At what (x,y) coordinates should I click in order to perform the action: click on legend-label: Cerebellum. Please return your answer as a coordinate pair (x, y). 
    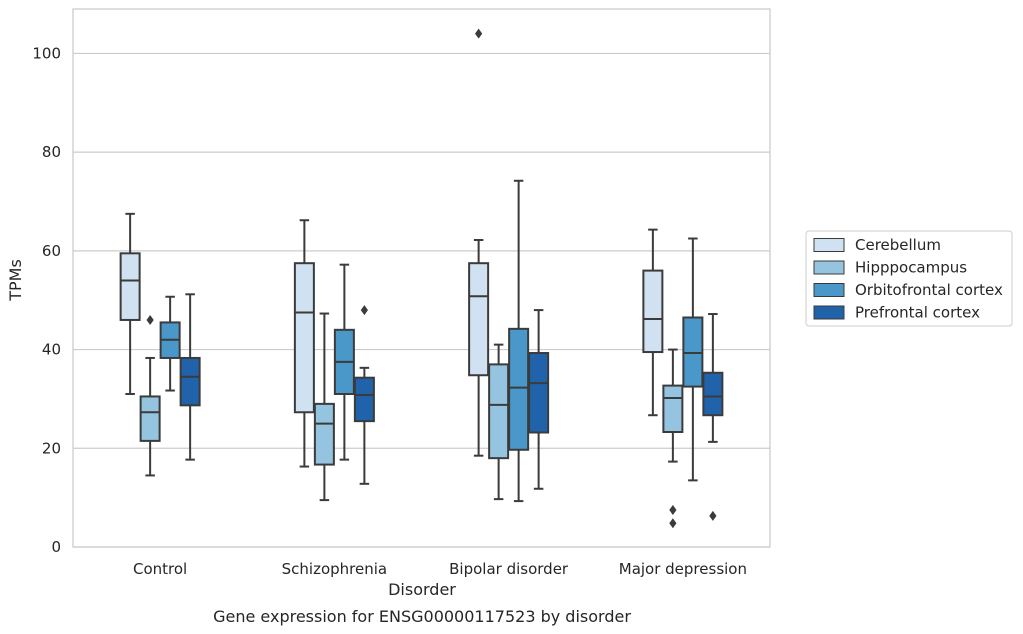
    Looking at the image, I should click on (898, 245).